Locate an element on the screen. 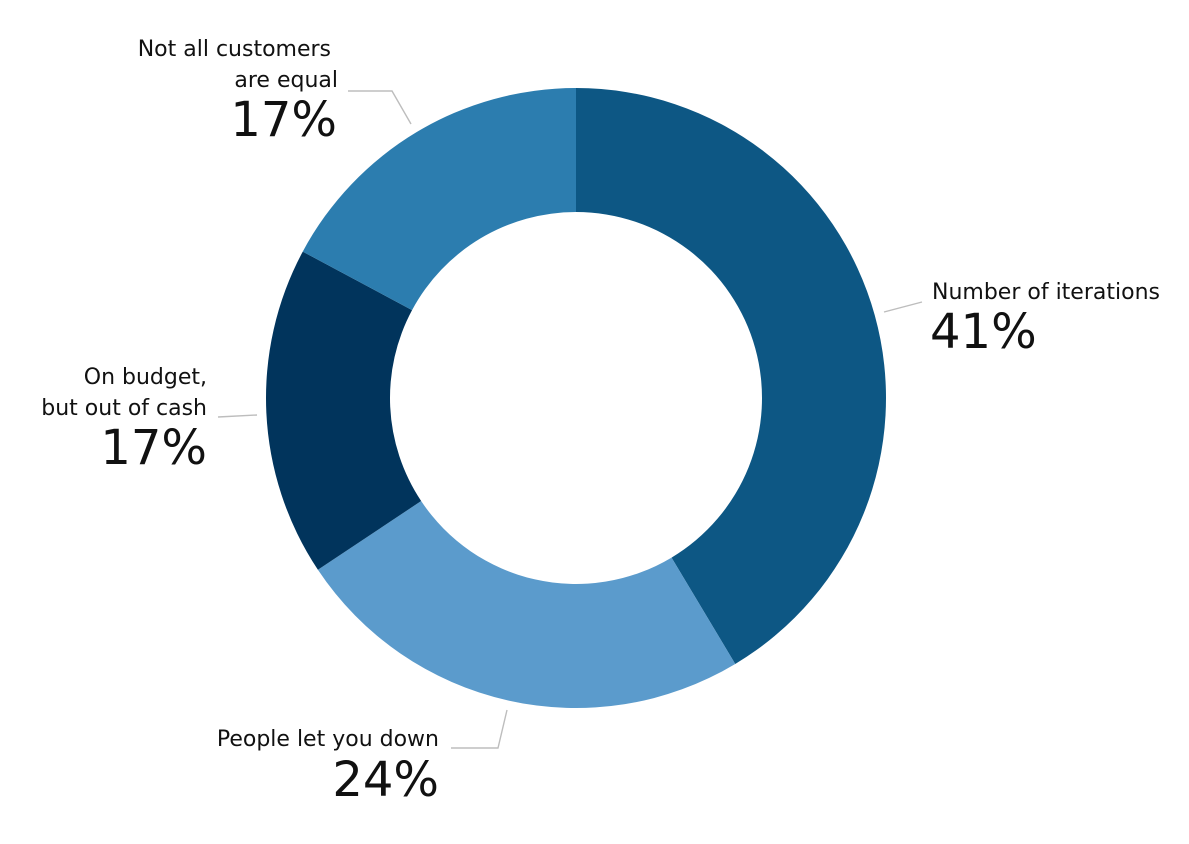 The height and width of the screenshot is (844, 1189). slice-label-line: On budget, is located at coordinates (145, 377).